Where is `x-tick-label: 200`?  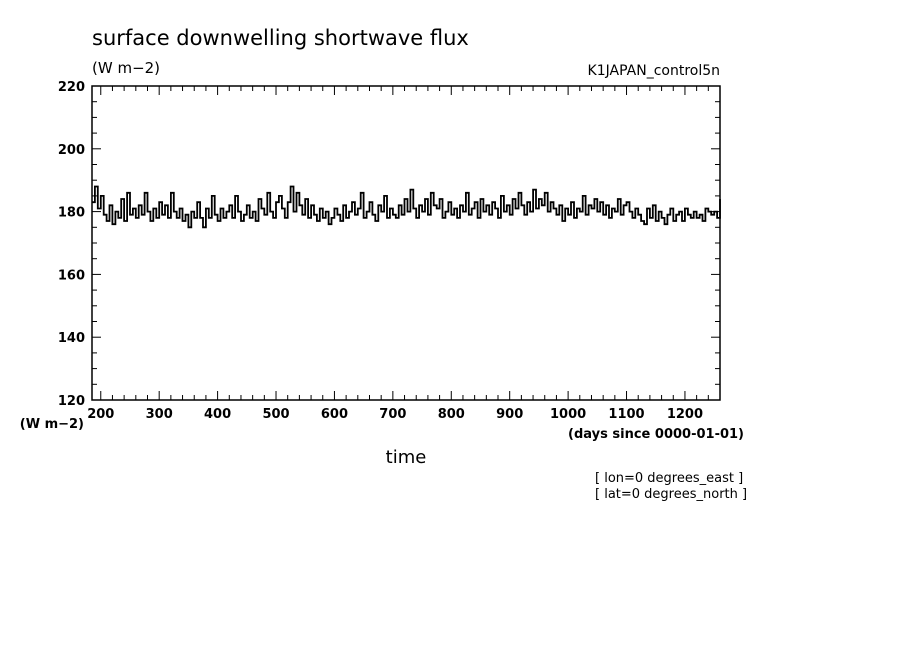
x-tick-label: 200 is located at coordinates (100, 414).